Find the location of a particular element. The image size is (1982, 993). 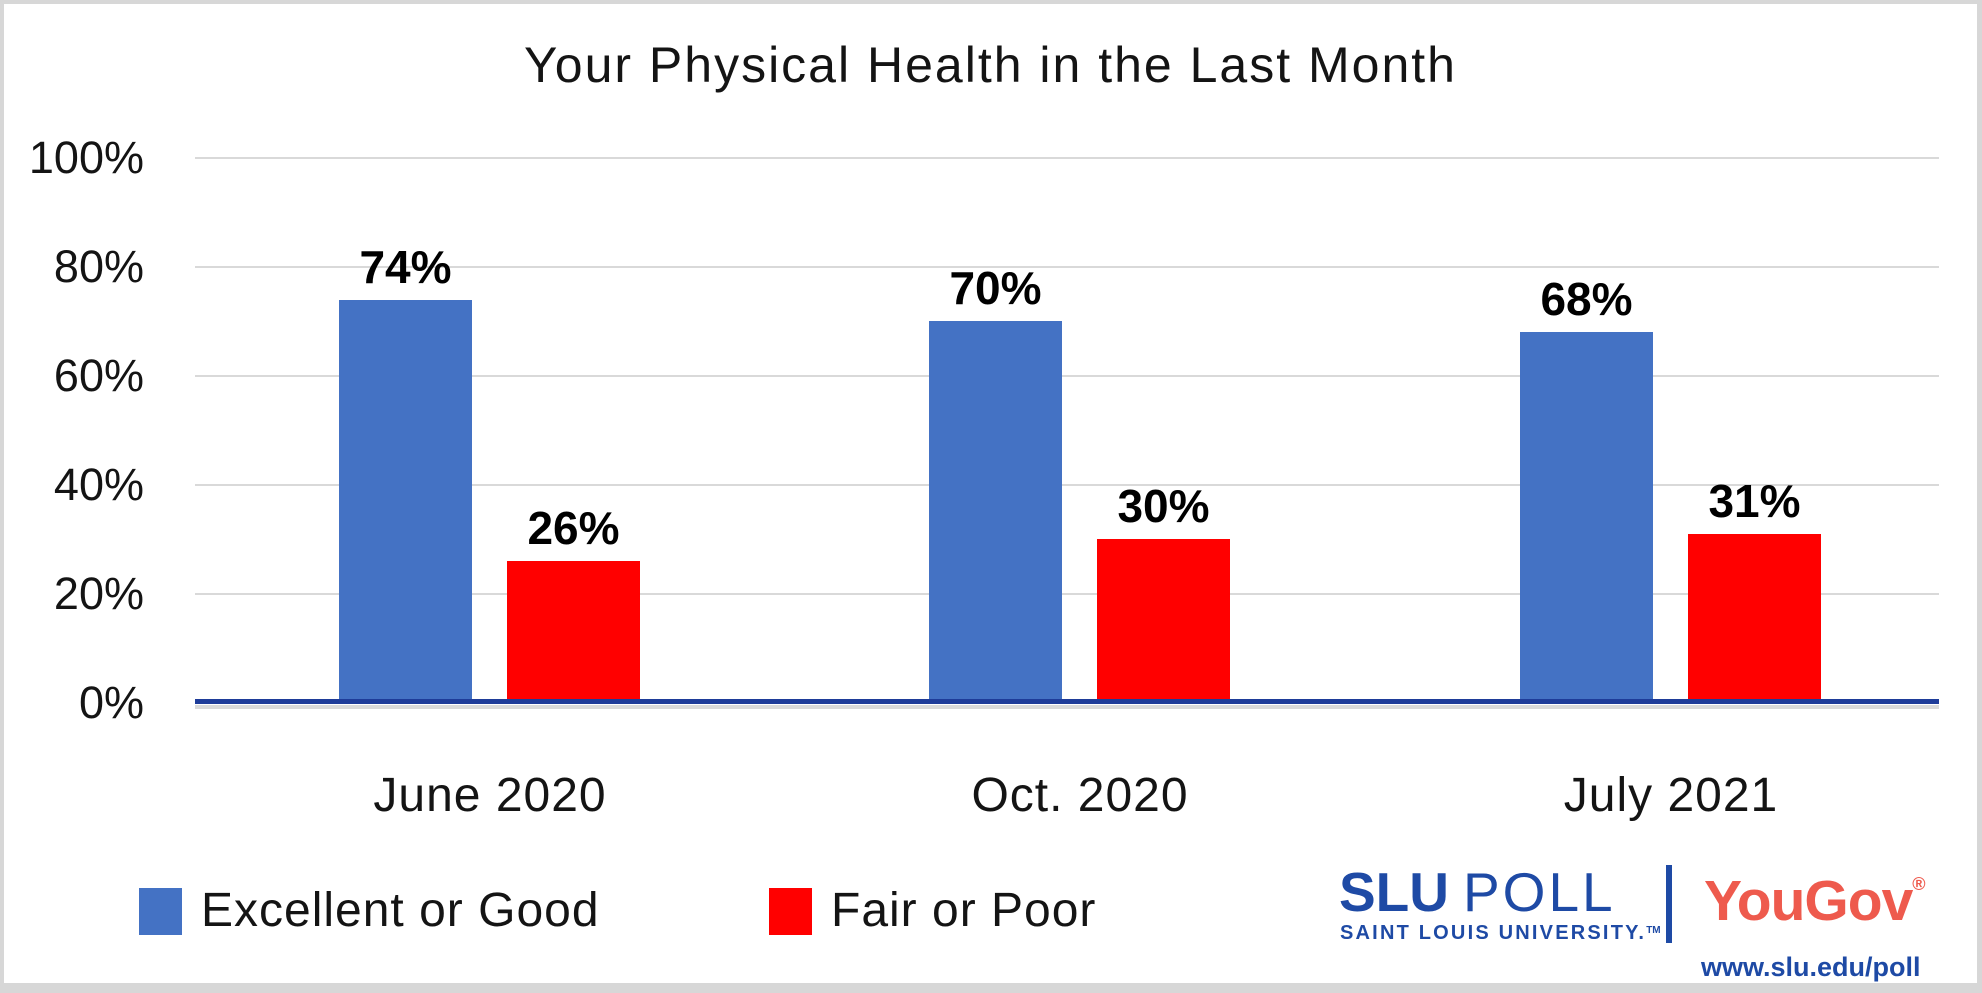

y-axis-tick-label: 100% is located at coordinates (86, 157).